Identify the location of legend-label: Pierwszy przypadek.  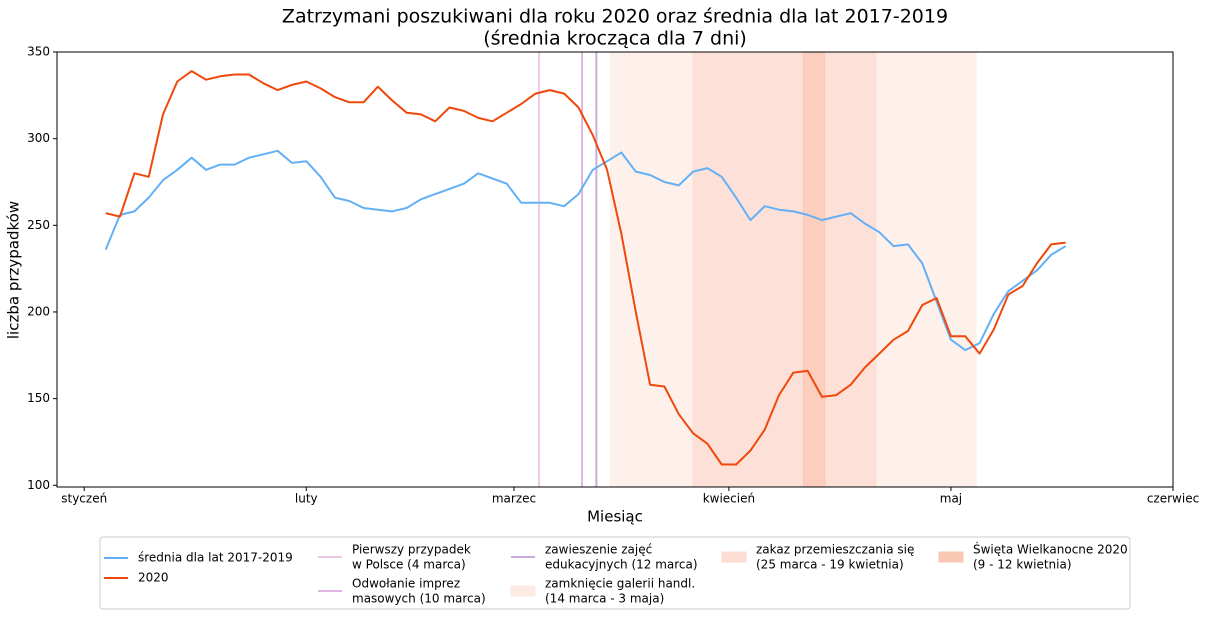
(411, 550).